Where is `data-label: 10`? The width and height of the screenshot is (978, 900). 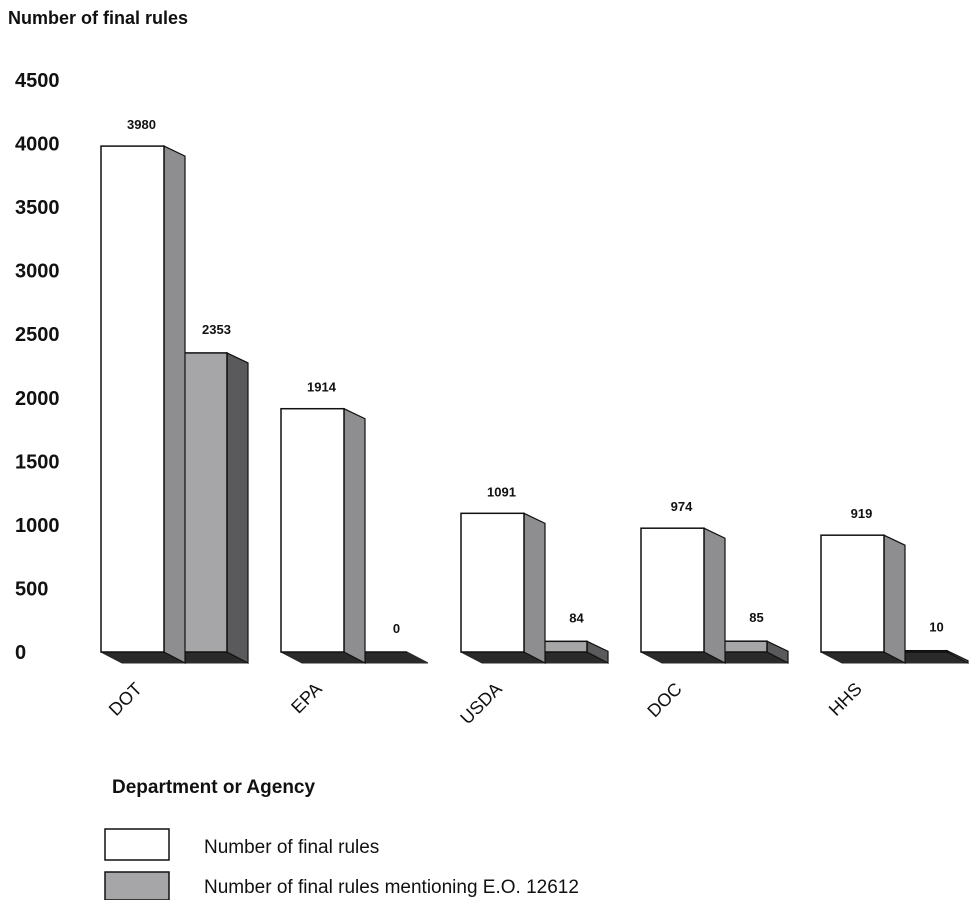 data-label: 10 is located at coordinates (936, 627).